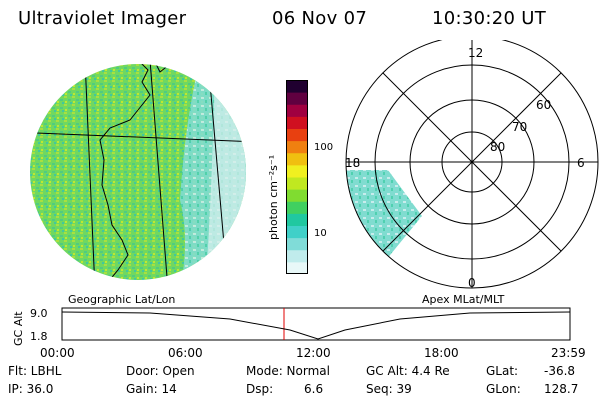 The image size is (600, 400). I want to click on glon-value: 128.7, so click(561, 389).